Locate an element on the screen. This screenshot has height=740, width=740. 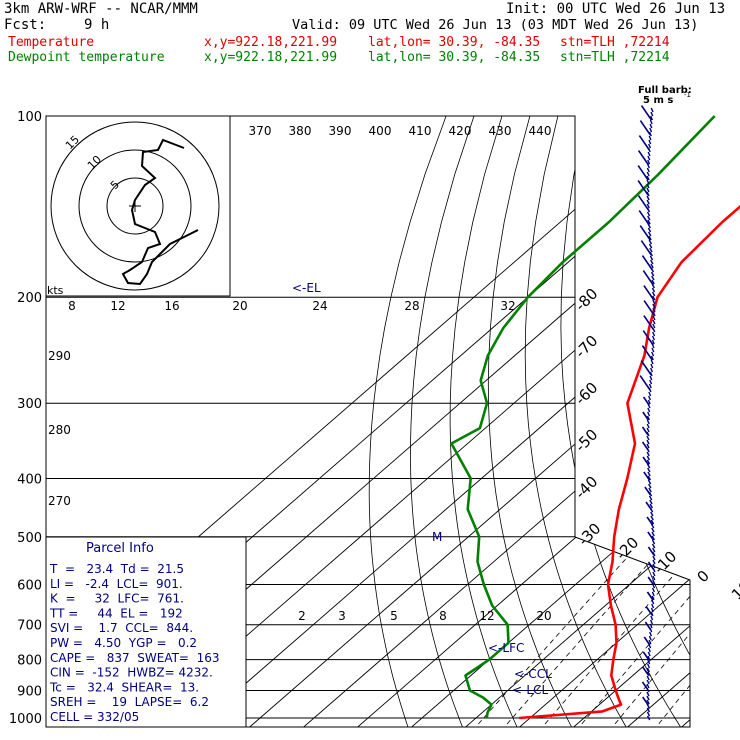
pressure-label-600: 600 is located at coordinates (29, 585).